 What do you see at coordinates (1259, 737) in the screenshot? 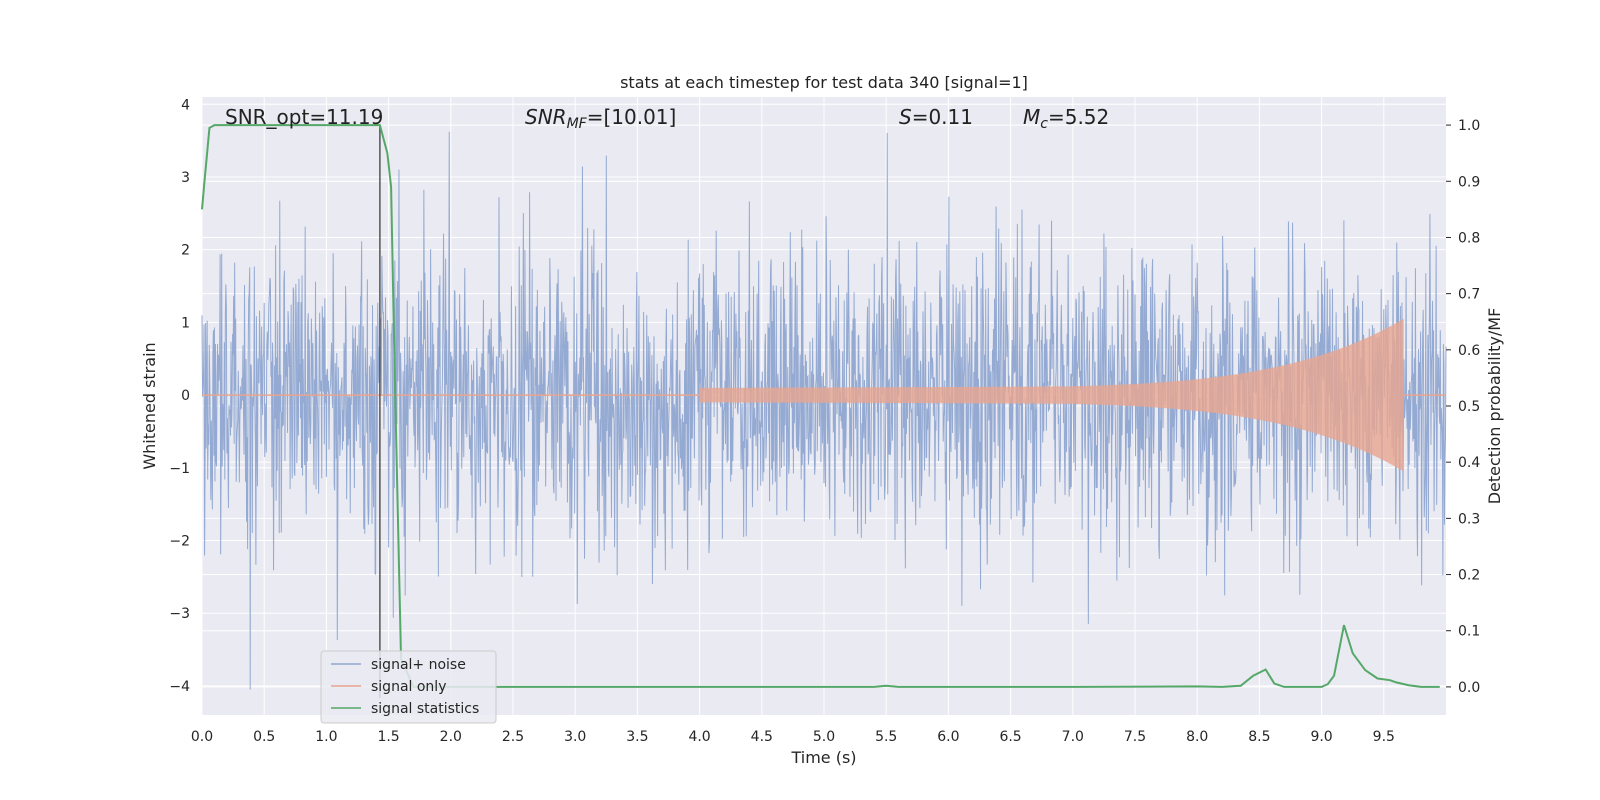
I see `x-tick-label-17: 8.5` at bounding box center [1259, 737].